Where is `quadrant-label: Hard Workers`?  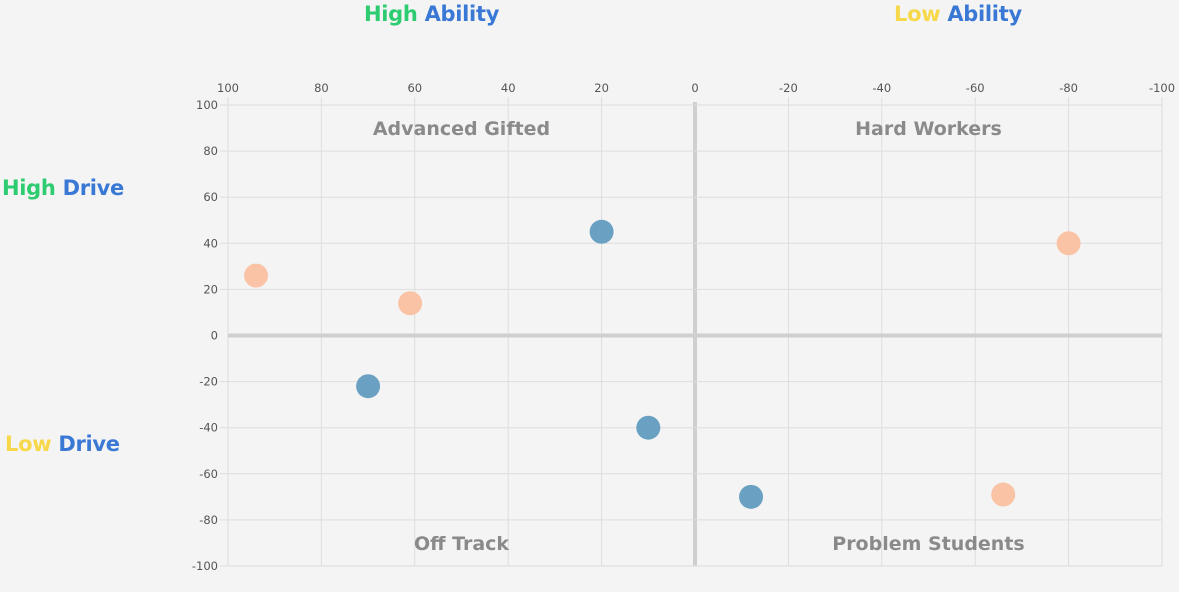 quadrant-label: Hard Workers is located at coordinates (928, 129).